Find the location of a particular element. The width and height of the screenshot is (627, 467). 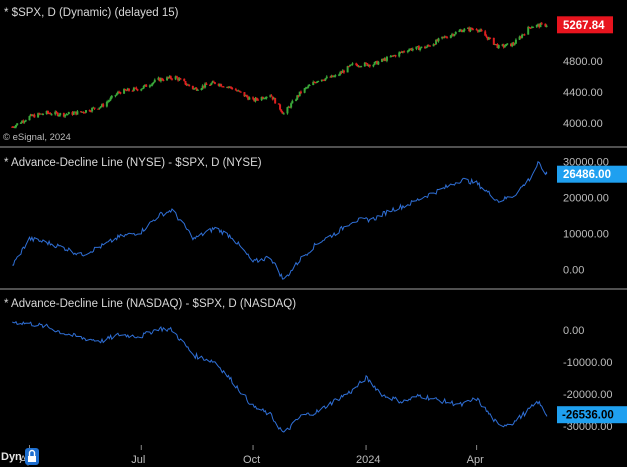

price-y-axis: 4000.00 4400.00 4800.00 is located at coordinates (583, 93).